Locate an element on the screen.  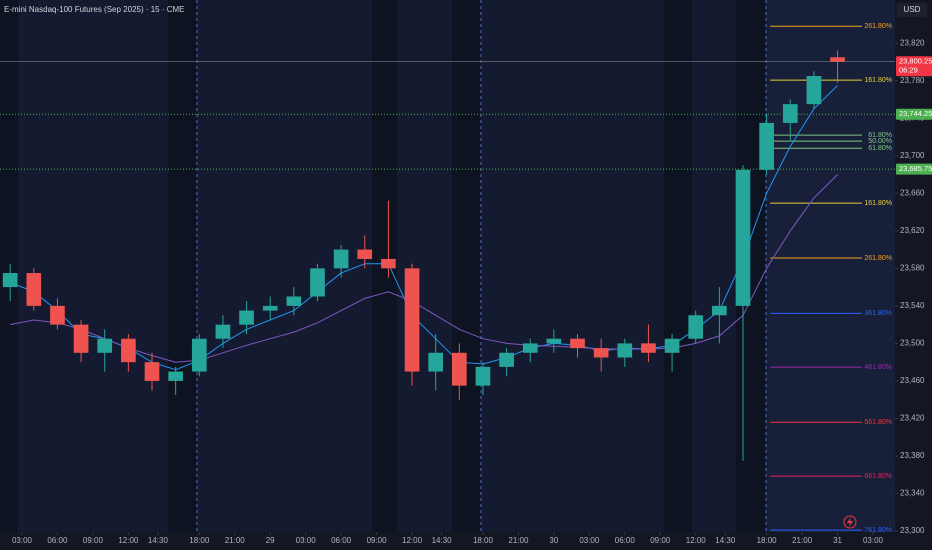
price-tag-label: 23,800.25 is located at coordinates (915, 61).